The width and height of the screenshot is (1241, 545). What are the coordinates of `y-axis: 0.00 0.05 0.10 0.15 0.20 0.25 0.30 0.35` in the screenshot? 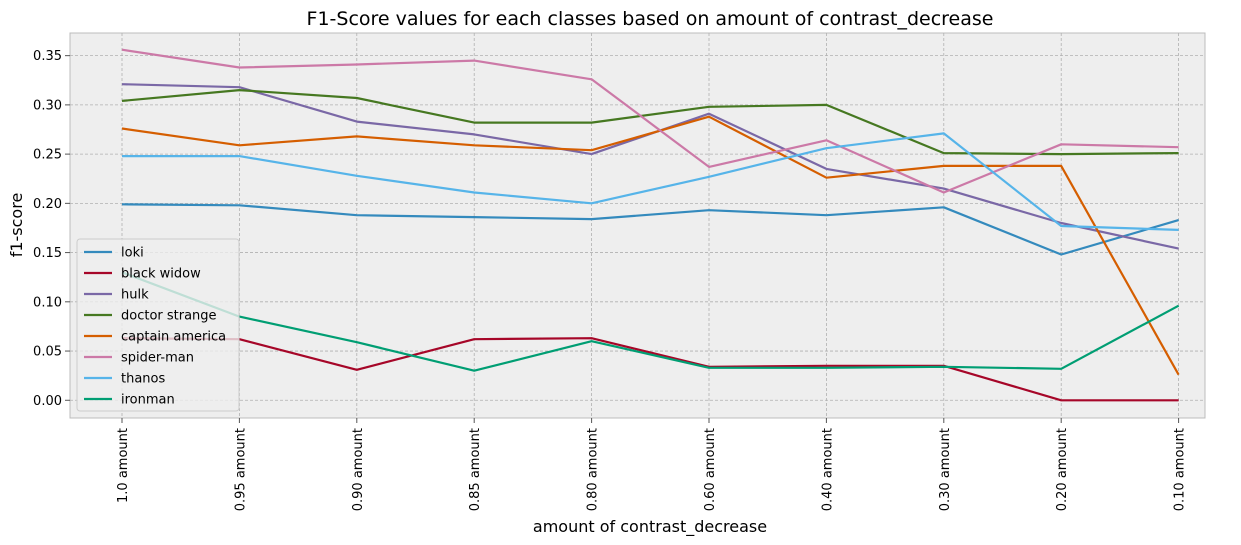 It's located at (51, 229).